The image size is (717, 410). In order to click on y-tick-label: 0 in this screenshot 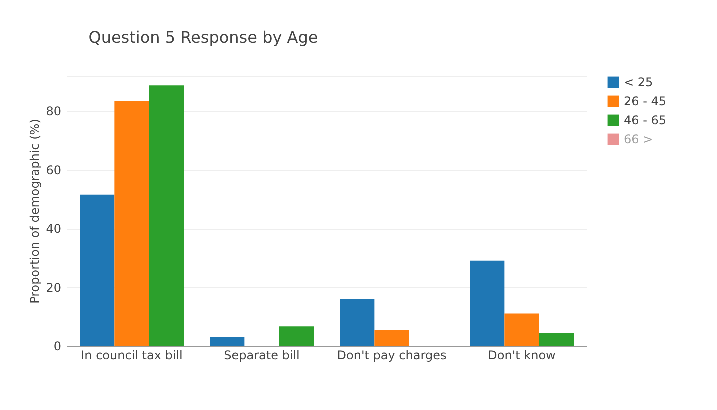, I will do `click(58, 347)`.